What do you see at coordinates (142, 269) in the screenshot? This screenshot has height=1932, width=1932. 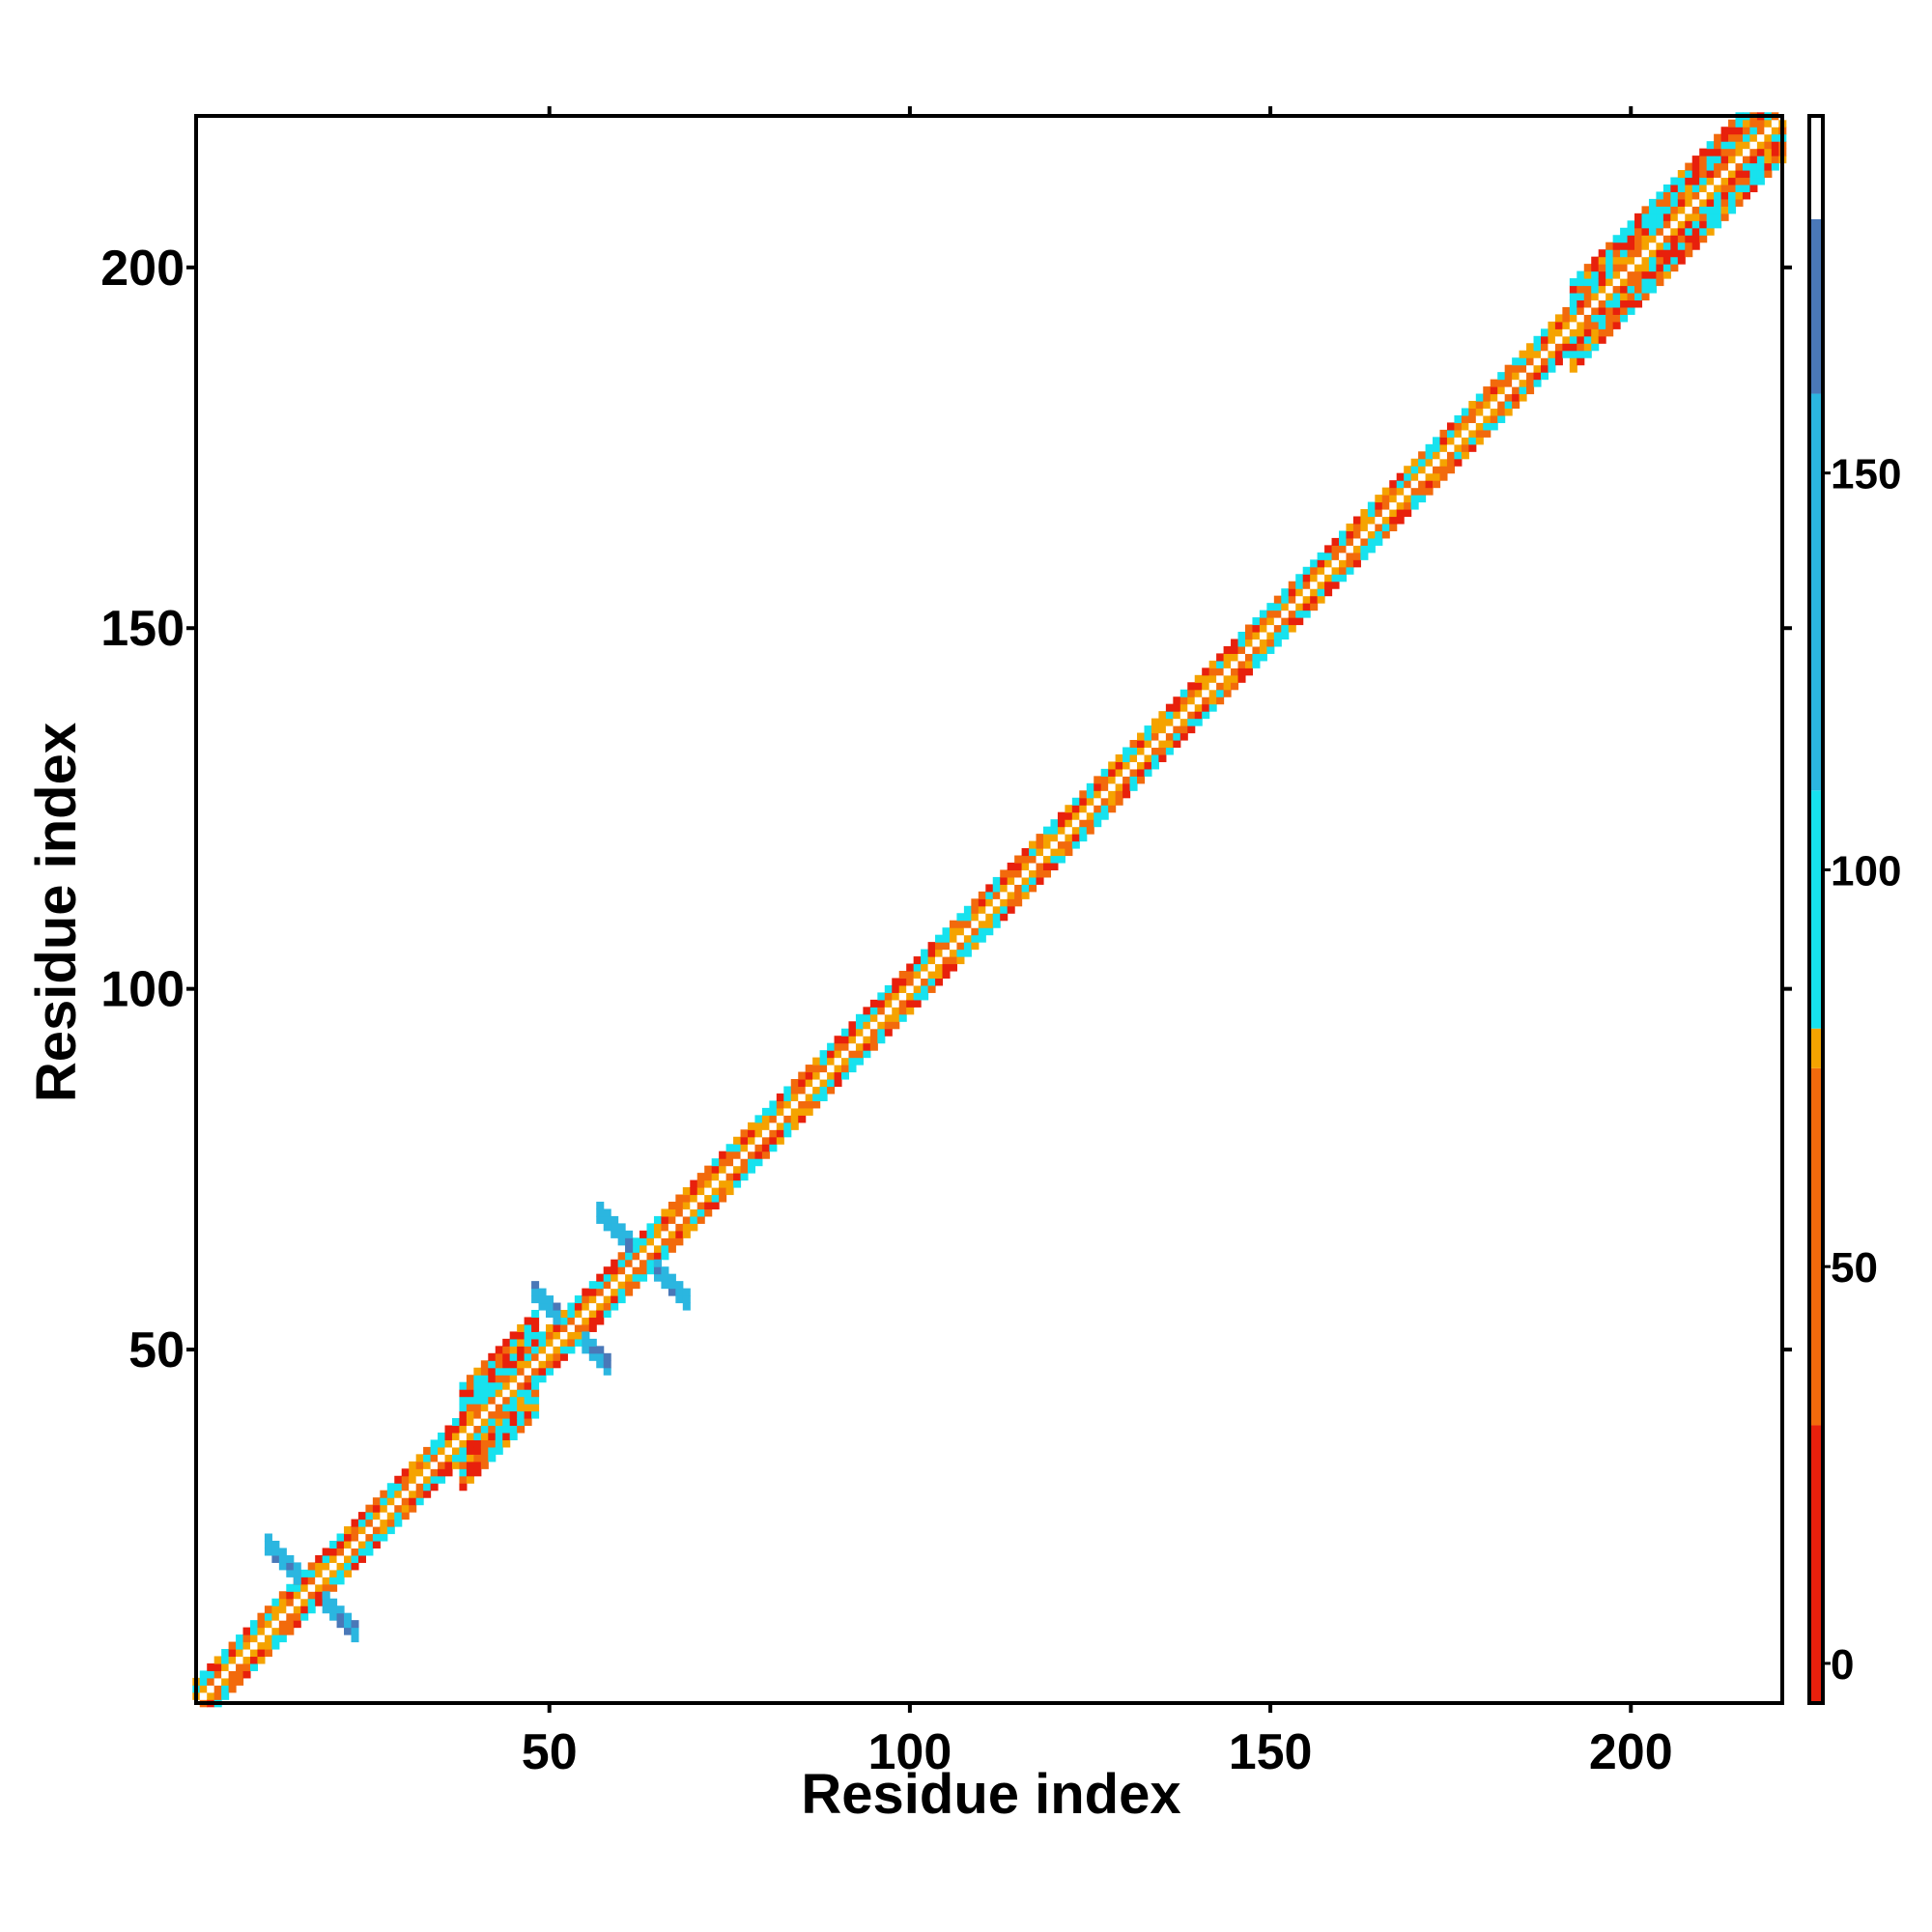 I see `y-tick-label: 200` at bounding box center [142, 269].